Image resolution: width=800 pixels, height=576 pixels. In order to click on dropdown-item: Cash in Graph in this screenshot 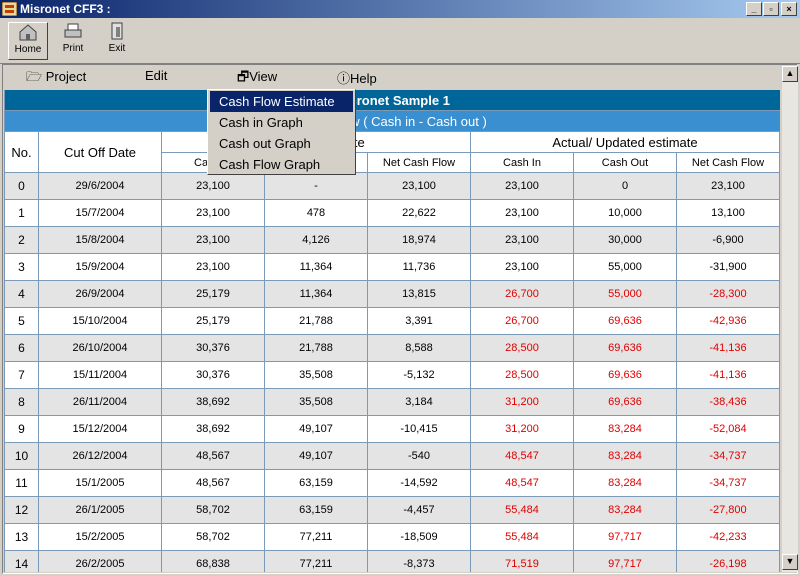, I will do `click(261, 122)`.